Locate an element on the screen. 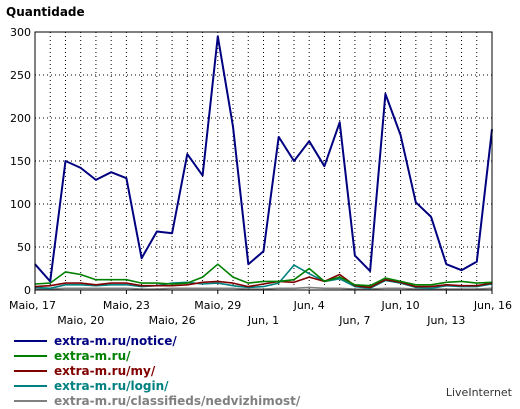 Image resolution: width=520 pixels, height=409 pixels. x-tick-label: Jun, 10 is located at coordinates (400, 305).